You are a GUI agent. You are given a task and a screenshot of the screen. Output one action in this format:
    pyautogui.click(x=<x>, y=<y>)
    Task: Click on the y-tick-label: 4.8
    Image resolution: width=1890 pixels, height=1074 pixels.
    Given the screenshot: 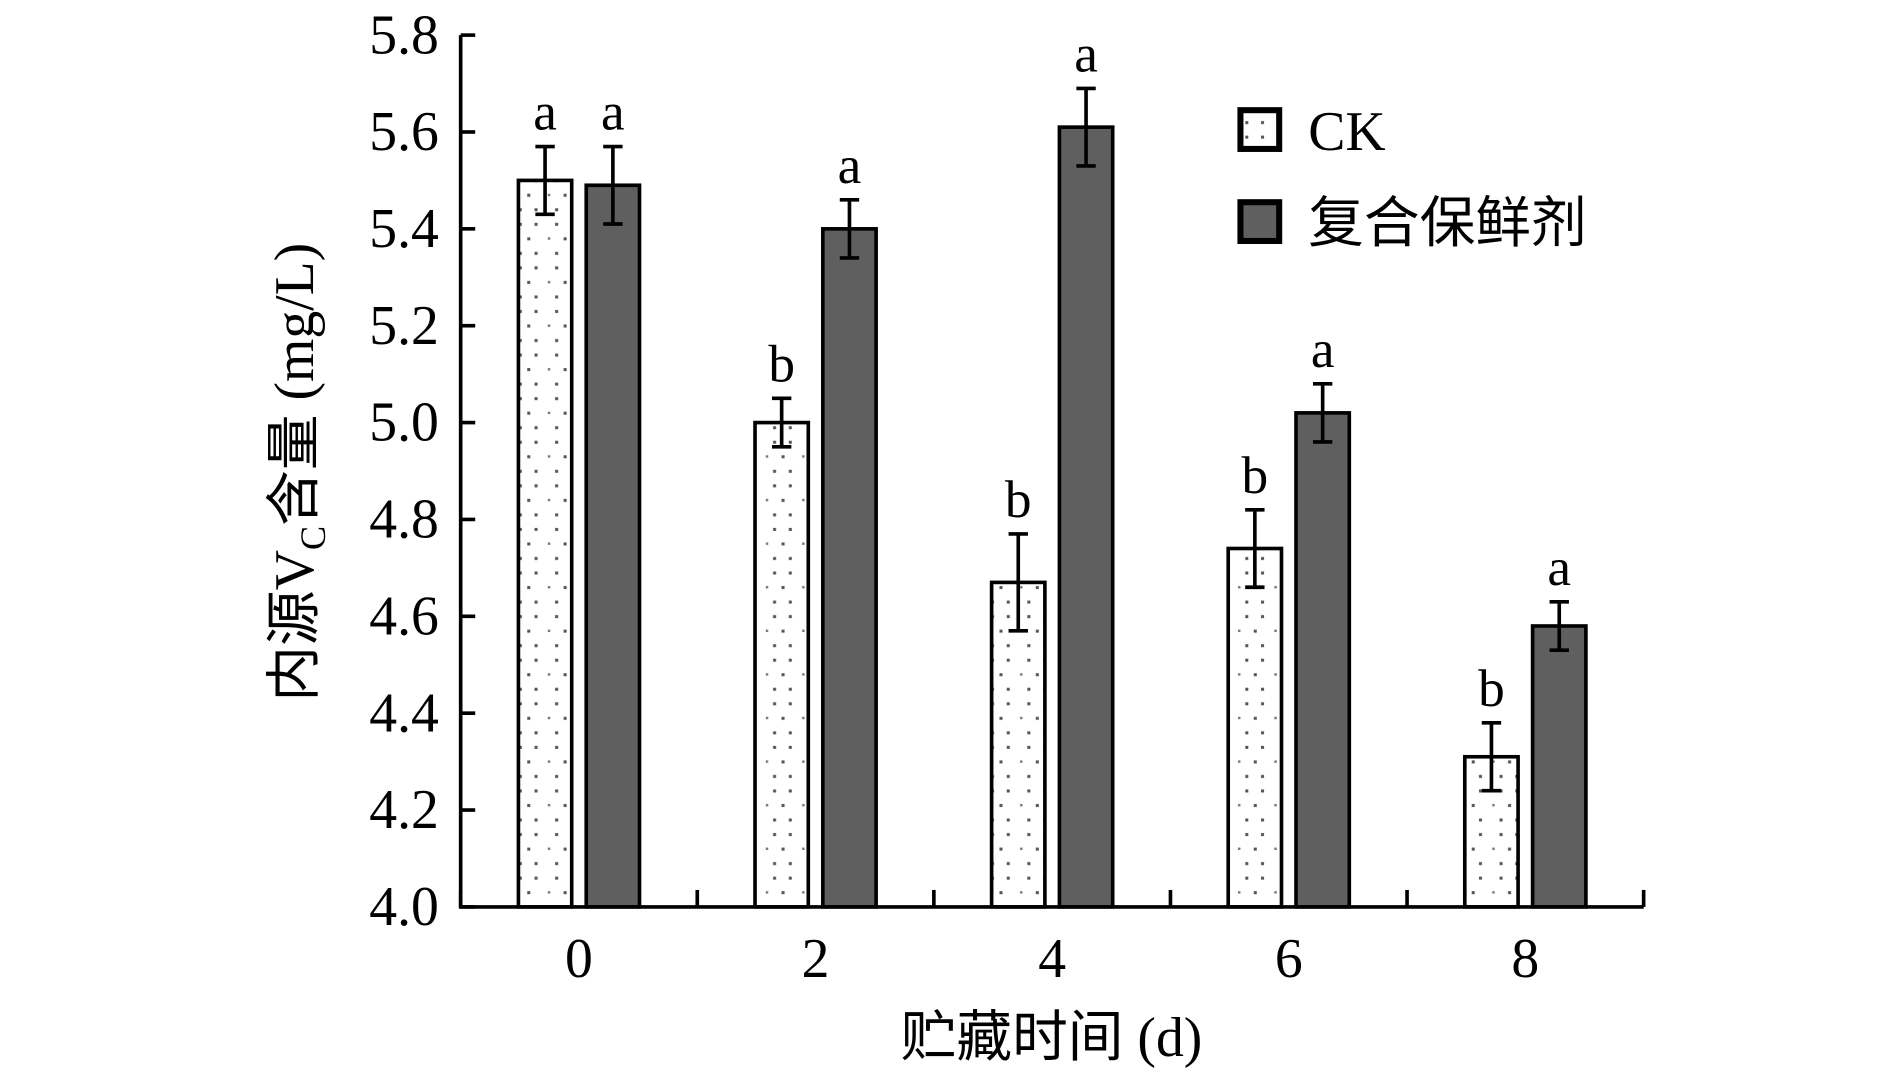 What is the action you would take?
    pyautogui.click(x=404, y=520)
    